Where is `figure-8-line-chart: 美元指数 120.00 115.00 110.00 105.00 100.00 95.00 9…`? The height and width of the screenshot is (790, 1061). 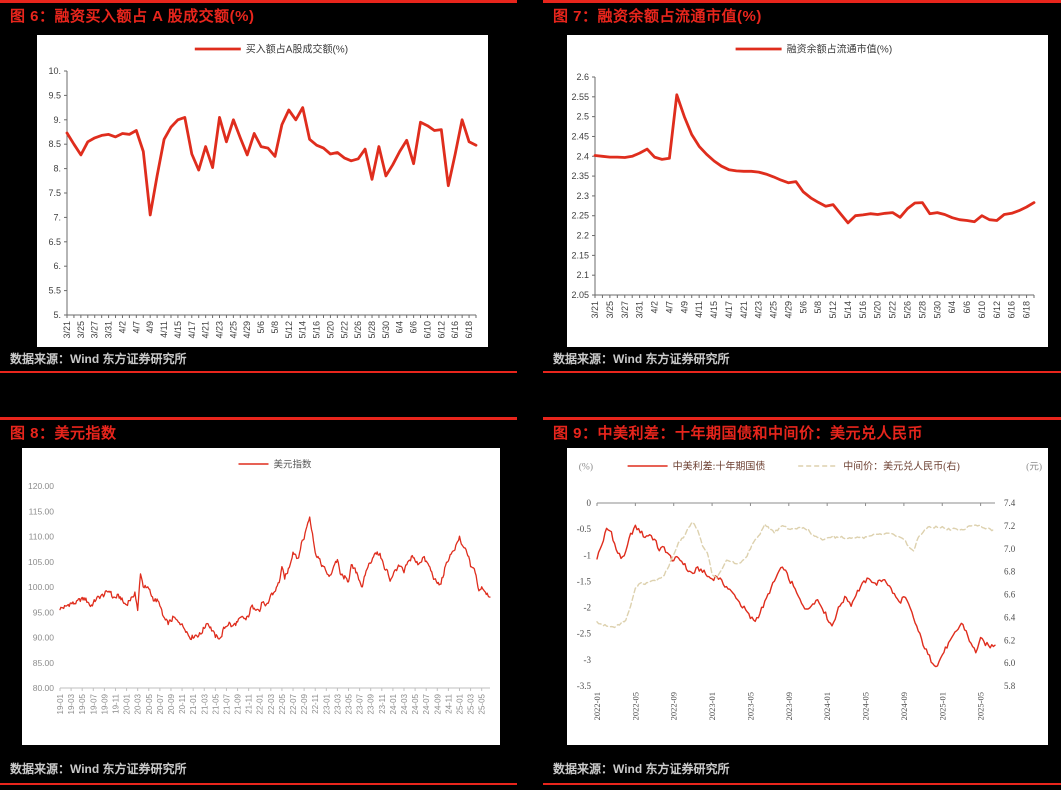
figure-8-line-chart: 美元指数 120.00 115.00 110.00 105.00 100.00 95.00 9… is located at coordinates (259, 586).